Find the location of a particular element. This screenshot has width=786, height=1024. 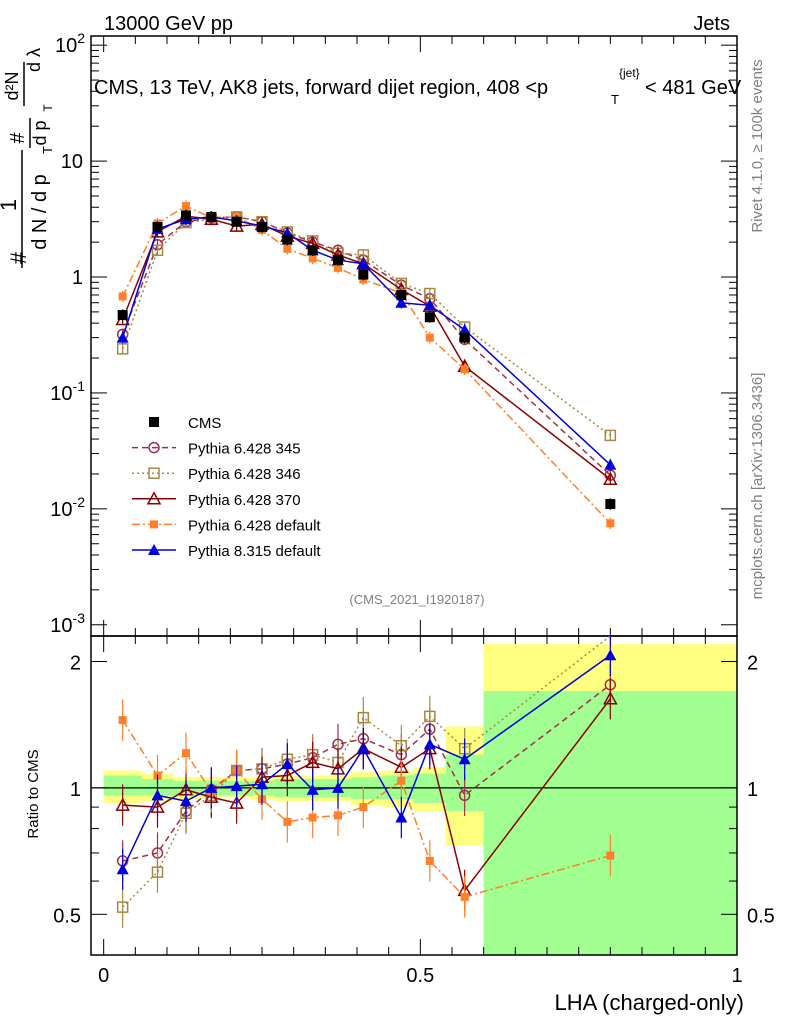

legend-label-p370: Pythia 6.428 370 is located at coordinates (244, 500).